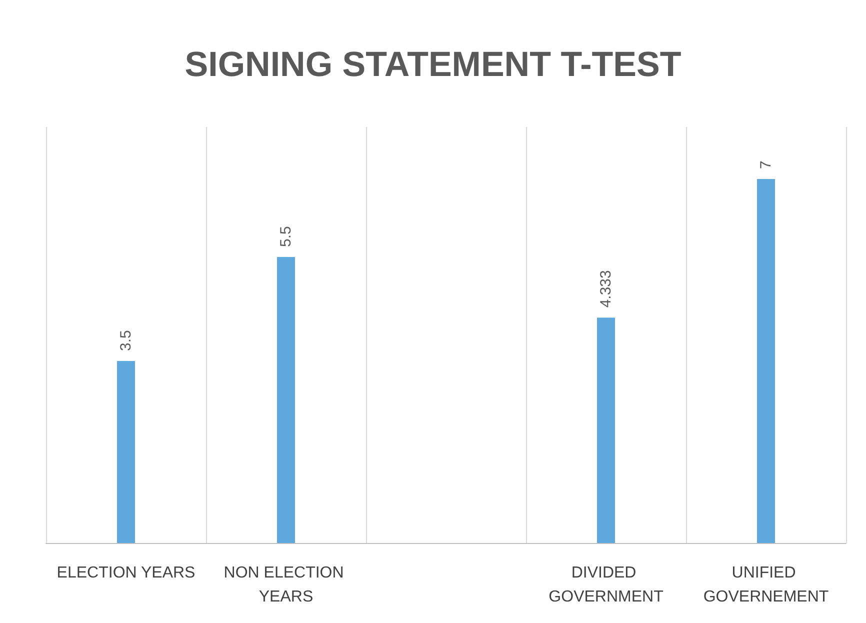 The height and width of the screenshot is (623, 866). I want to click on x-tick-label: DIVIDED GOVERNMENT, so click(606, 585).